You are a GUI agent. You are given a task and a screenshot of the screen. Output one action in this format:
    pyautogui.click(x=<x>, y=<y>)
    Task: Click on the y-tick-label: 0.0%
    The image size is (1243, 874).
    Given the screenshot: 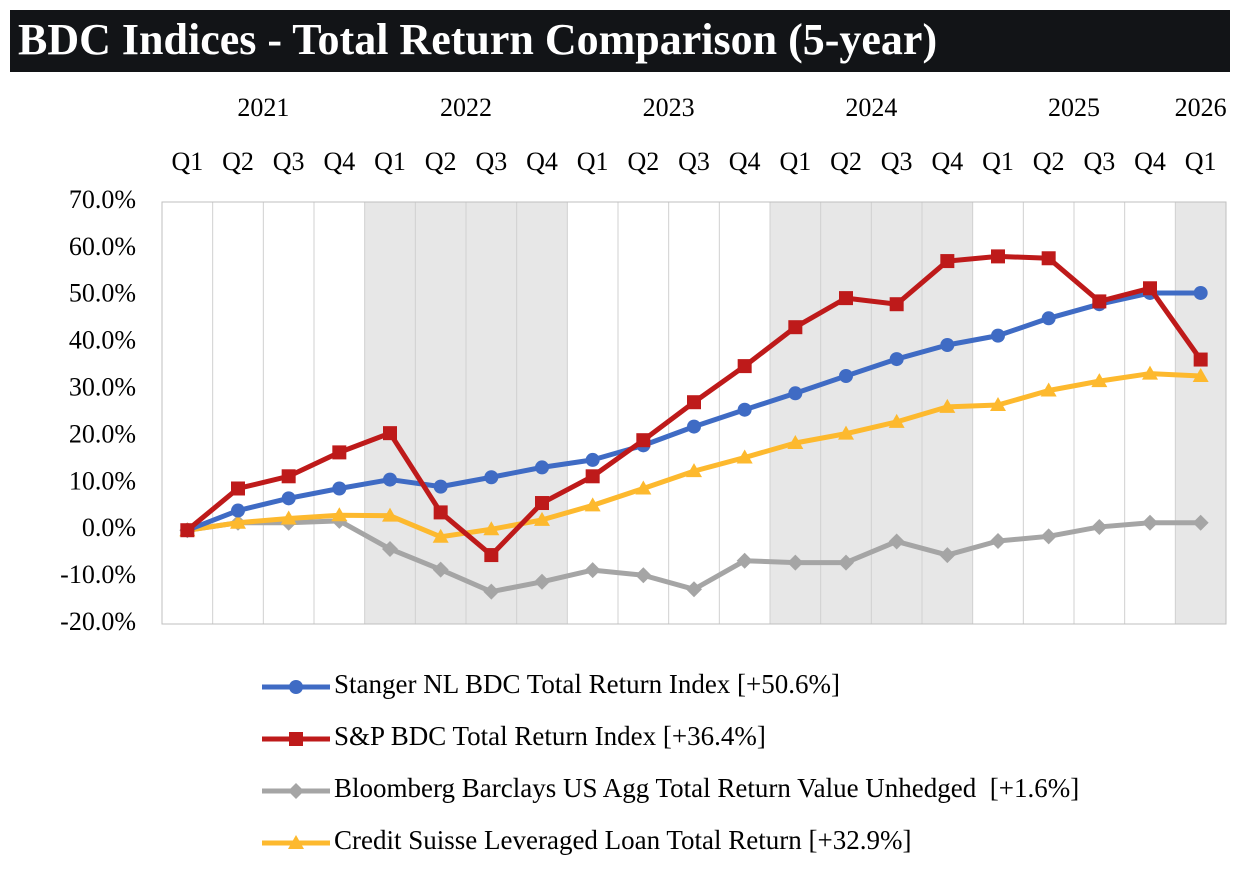 What is the action you would take?
    pyautogui.click(x=109, y=527)
    